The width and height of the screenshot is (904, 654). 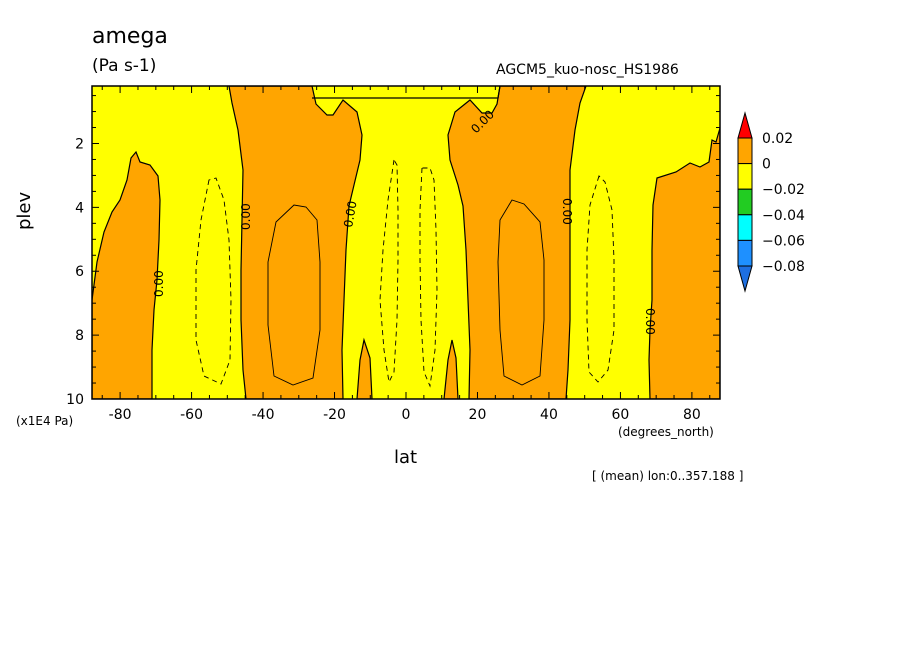 I want to click on solid-contour-nh-inner, so click(x=521, y=292).